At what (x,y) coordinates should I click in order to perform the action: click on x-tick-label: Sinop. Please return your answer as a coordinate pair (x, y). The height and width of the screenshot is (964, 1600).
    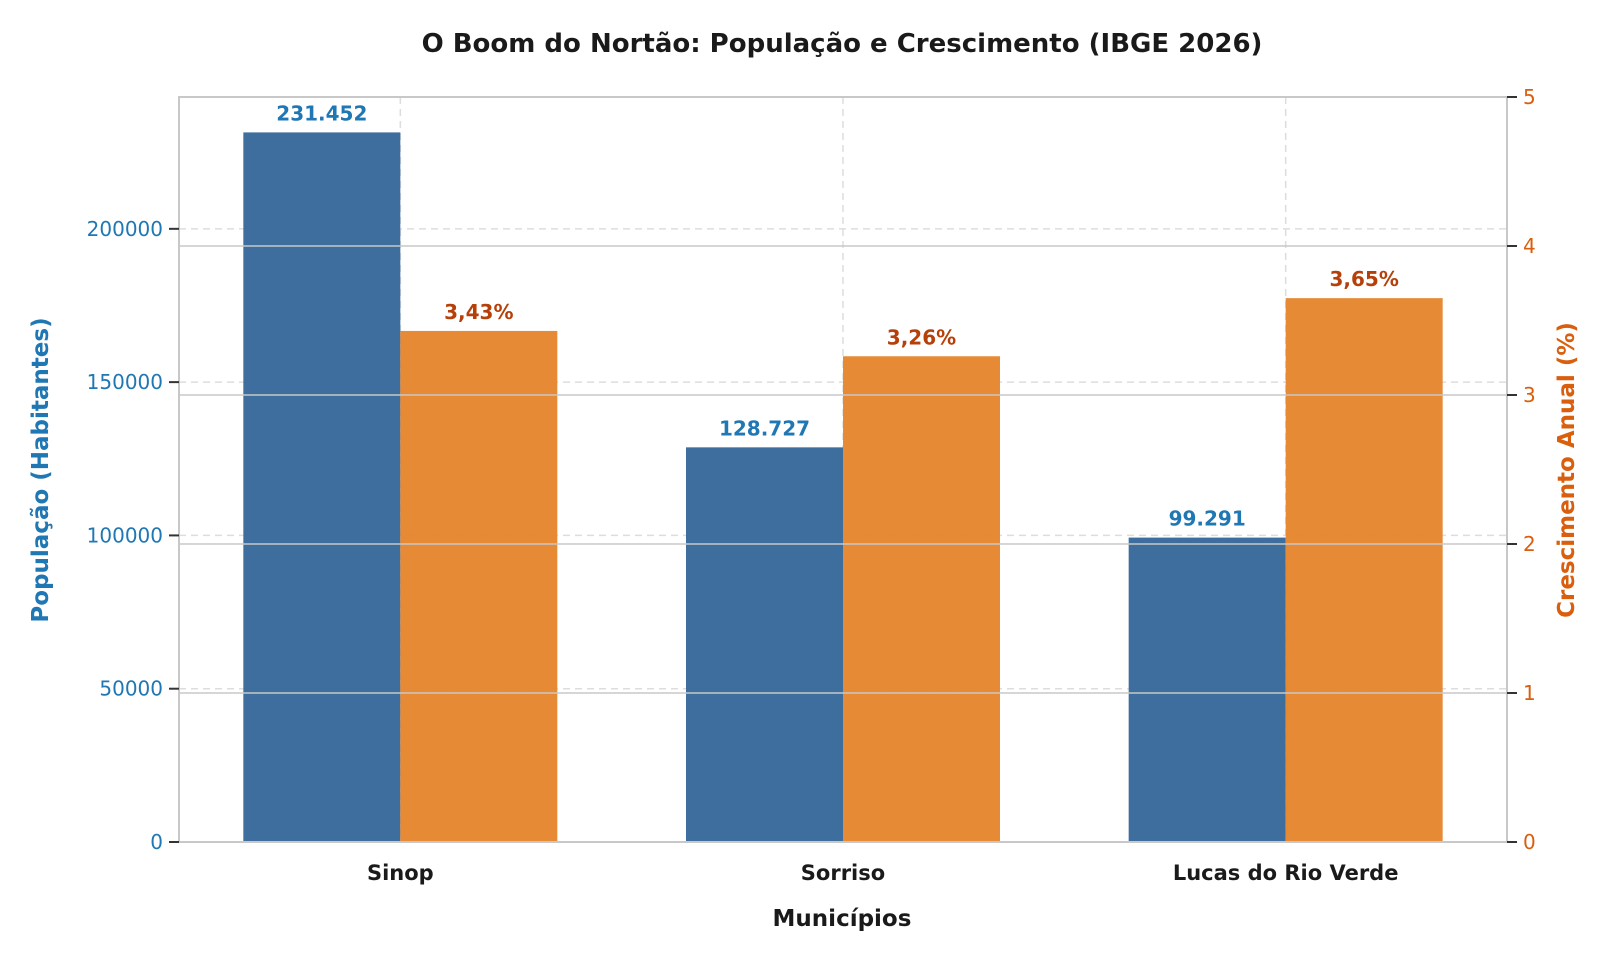
    Looking at the image, I should click on (400, 873).